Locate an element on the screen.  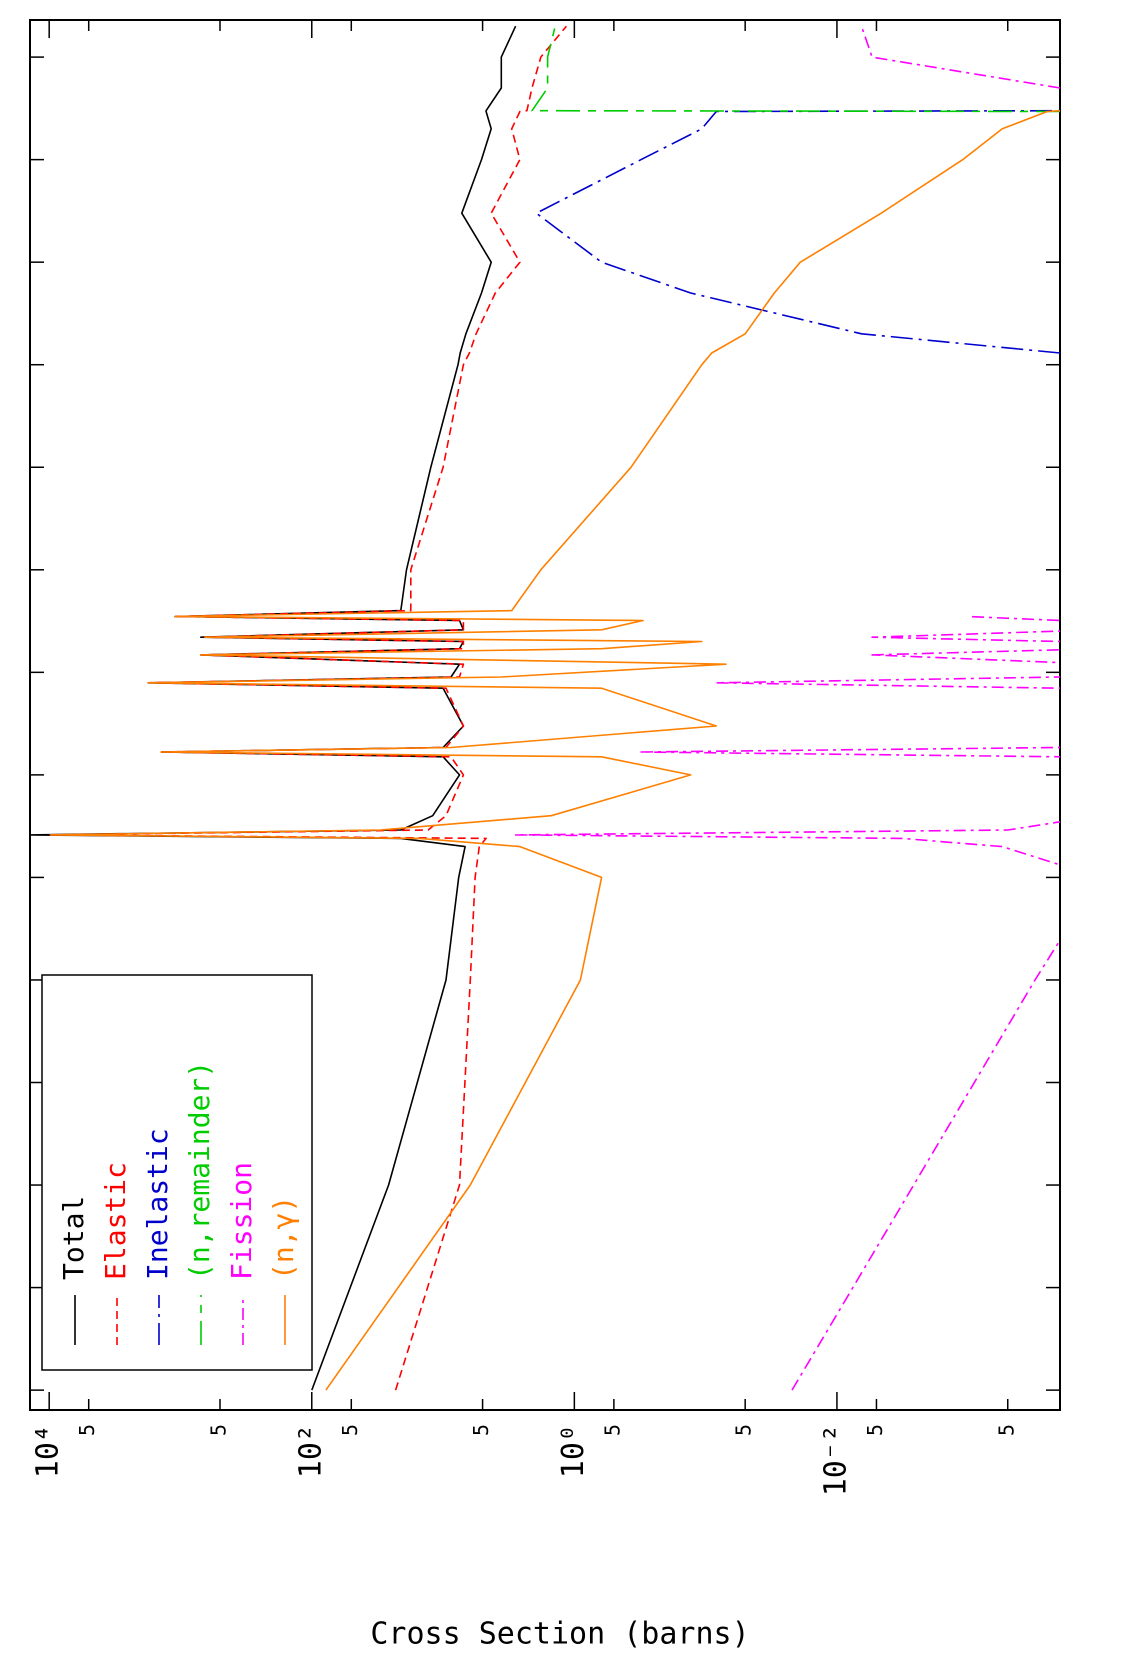
legend-label: (n,remainder) is located at coordinates (199, 1170).